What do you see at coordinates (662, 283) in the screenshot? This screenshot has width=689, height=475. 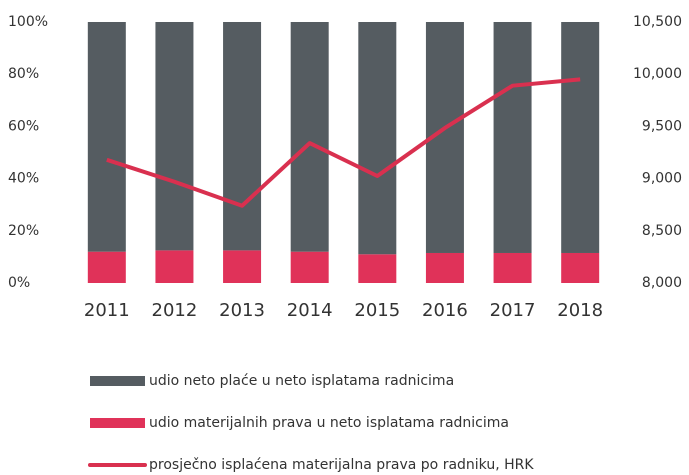 I see `y2-tick-label: 8,000` at bounding box center [662, 283].